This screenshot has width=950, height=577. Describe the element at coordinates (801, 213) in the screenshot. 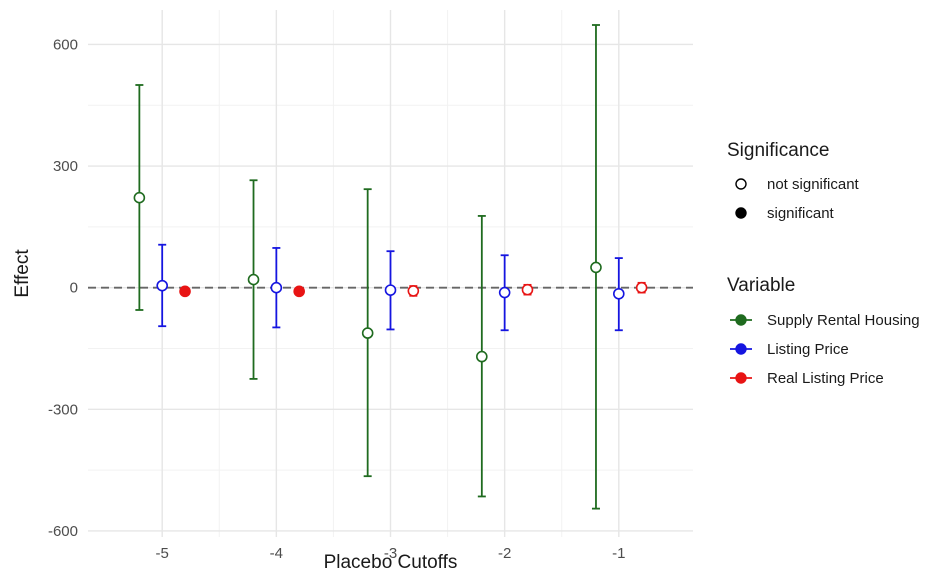

I see `legend-label-significance: significant` at that location.